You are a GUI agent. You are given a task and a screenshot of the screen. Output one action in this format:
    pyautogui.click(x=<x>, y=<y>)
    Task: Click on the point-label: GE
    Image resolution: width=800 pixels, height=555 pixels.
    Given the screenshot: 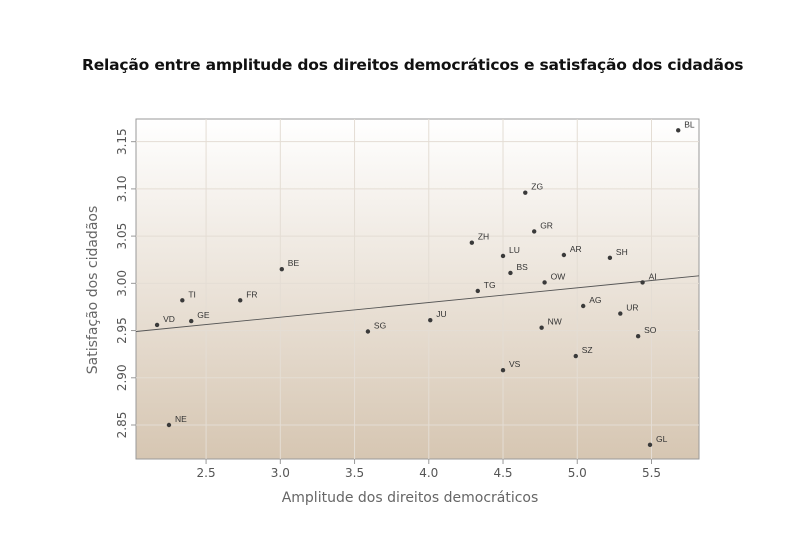 What is the action you would take?
    pyautogui.click(x=203, y=315)
    